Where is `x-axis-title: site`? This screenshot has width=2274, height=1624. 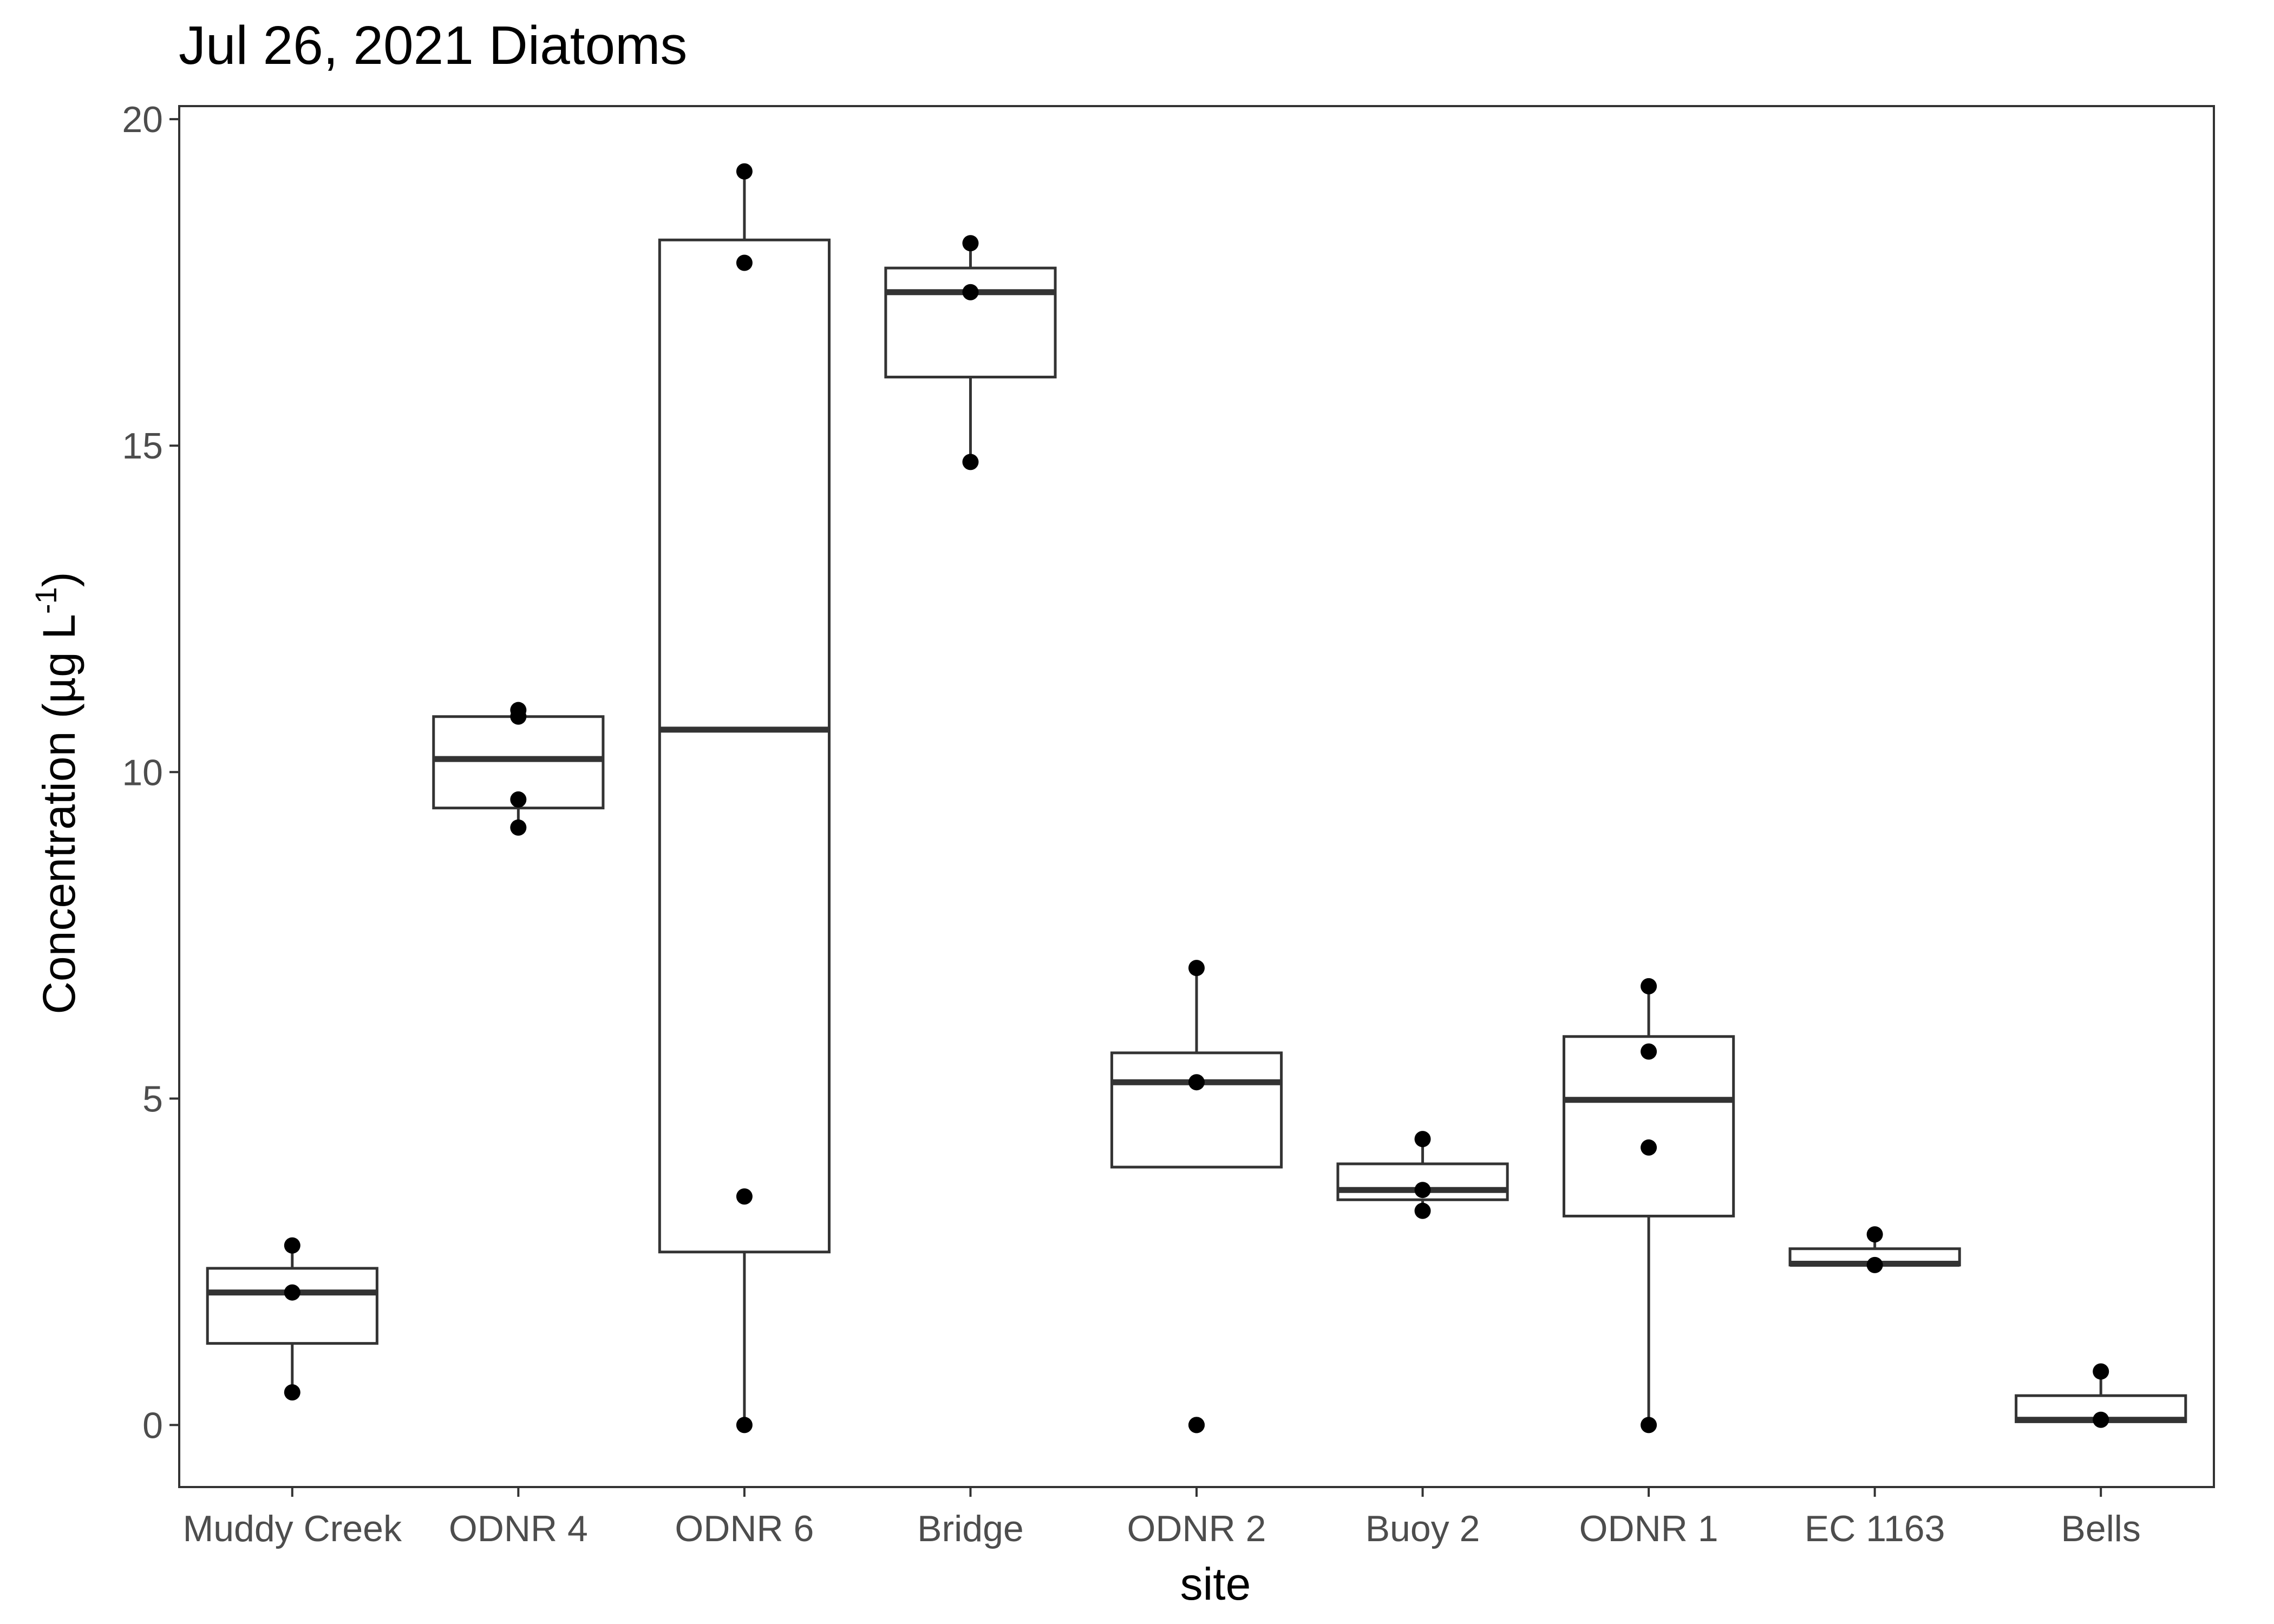
x-axis-title: site is located at coordinates (1216, 1583).